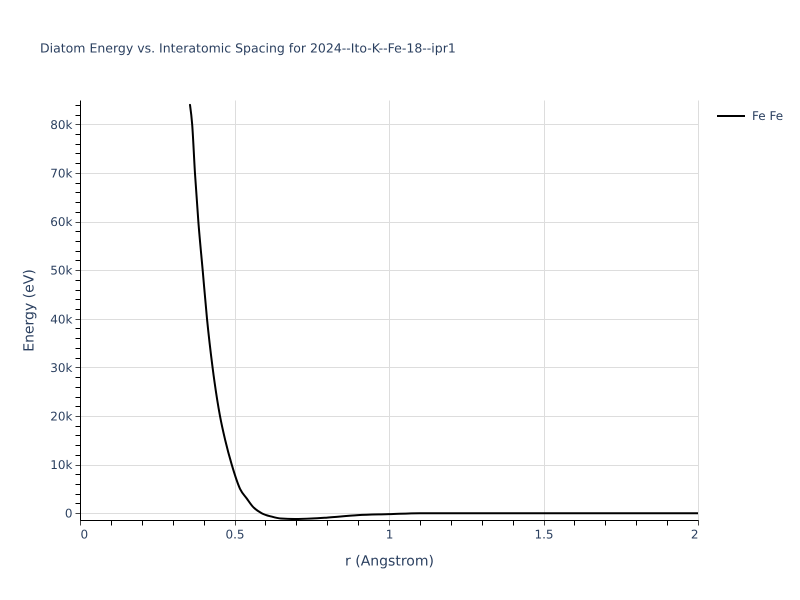  I want to click on x-tick-label: 0, so click(84, 535).